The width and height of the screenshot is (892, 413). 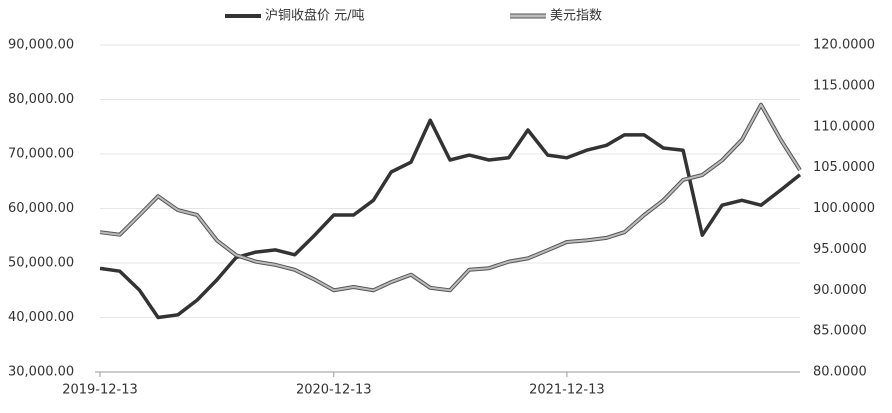 I want to click on x-tick-label: 2021-12-13, so click(x=567, y=390).